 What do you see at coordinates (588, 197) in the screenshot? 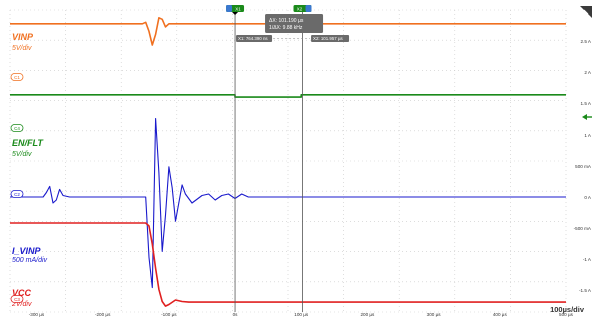
I see `y-tick-label: 0 A` at bounding box center [588, 197].